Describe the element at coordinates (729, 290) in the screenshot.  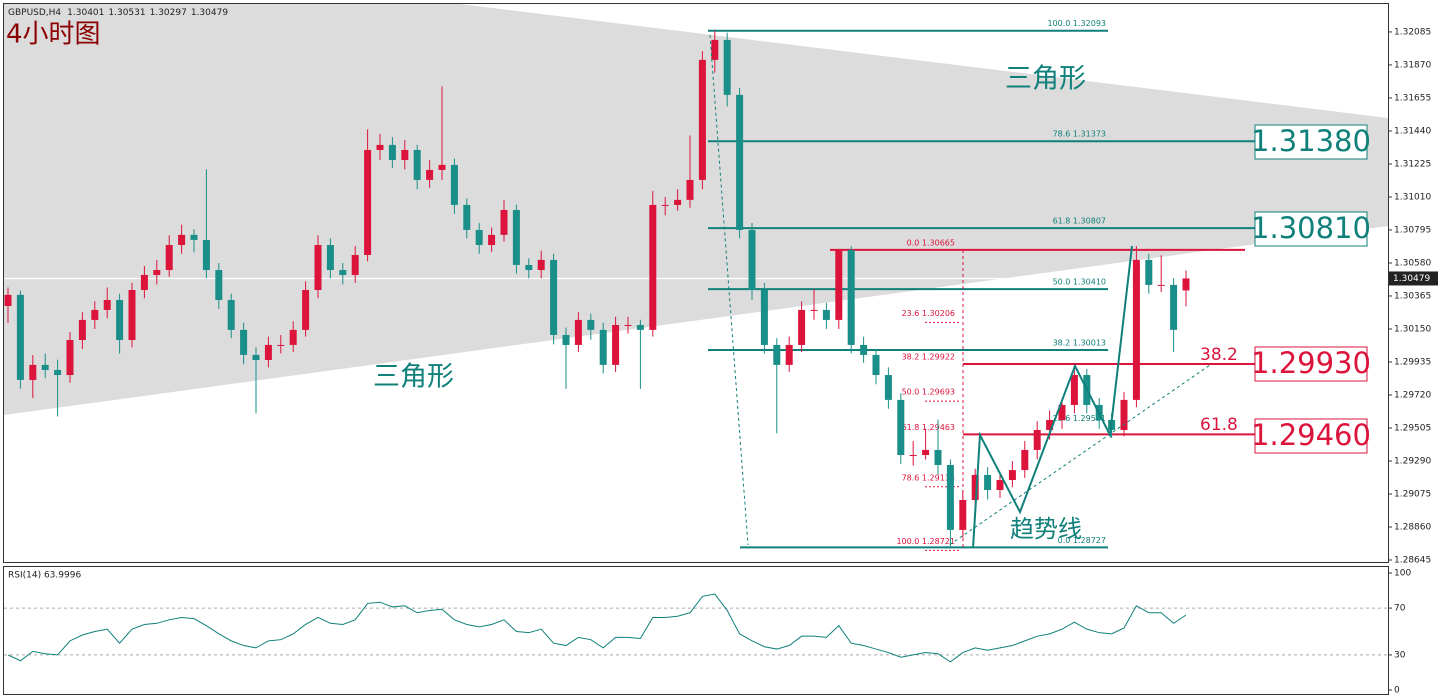
I see `dotted-line` at that location.